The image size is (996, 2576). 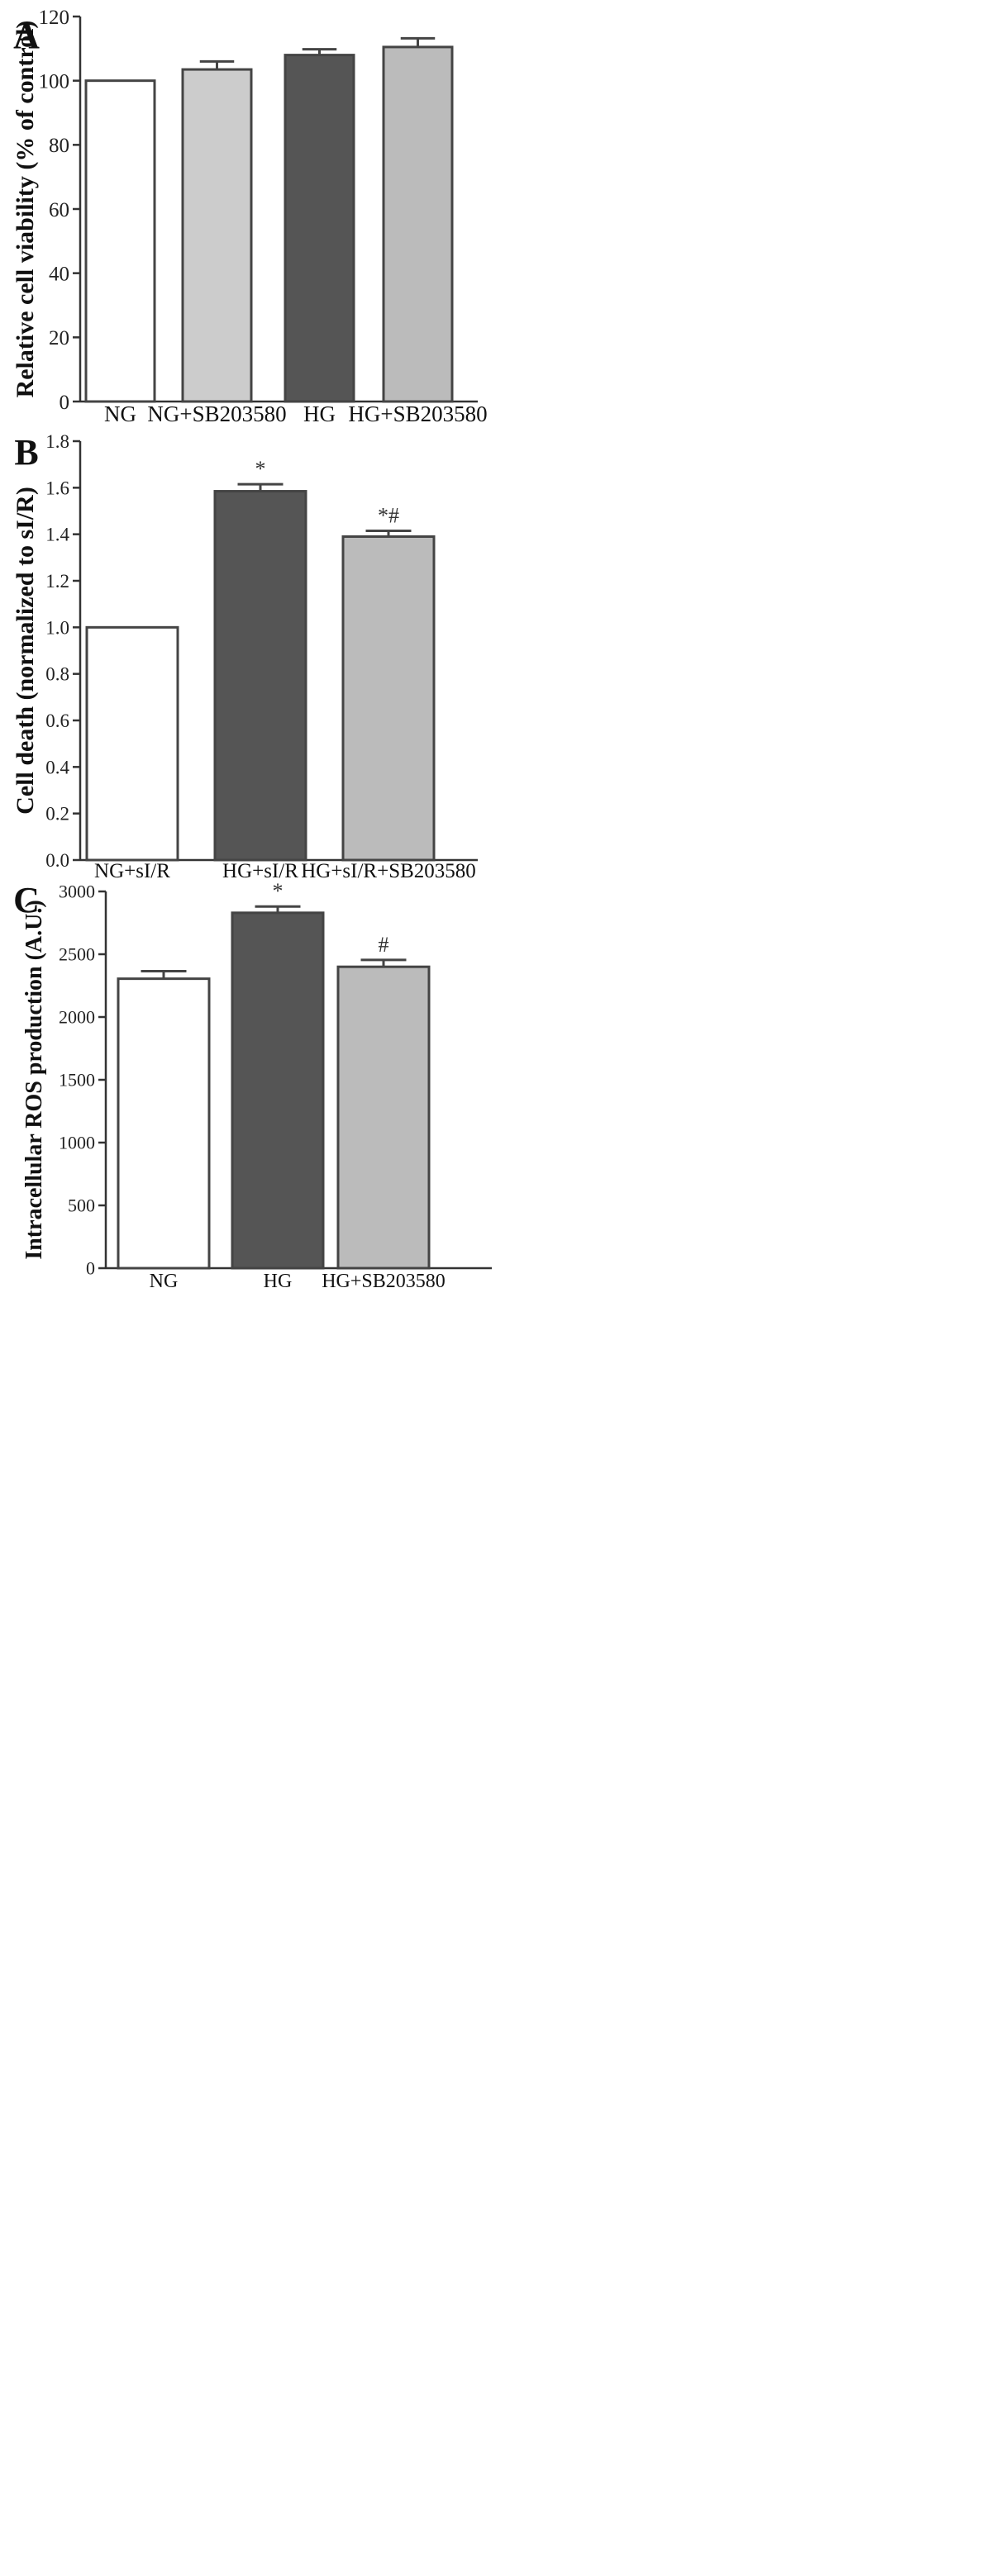 What do you see at coordinates (57, 674) in the screenshot?
I see `y-tick-label: 0.8` at bounding box center [57, 674].